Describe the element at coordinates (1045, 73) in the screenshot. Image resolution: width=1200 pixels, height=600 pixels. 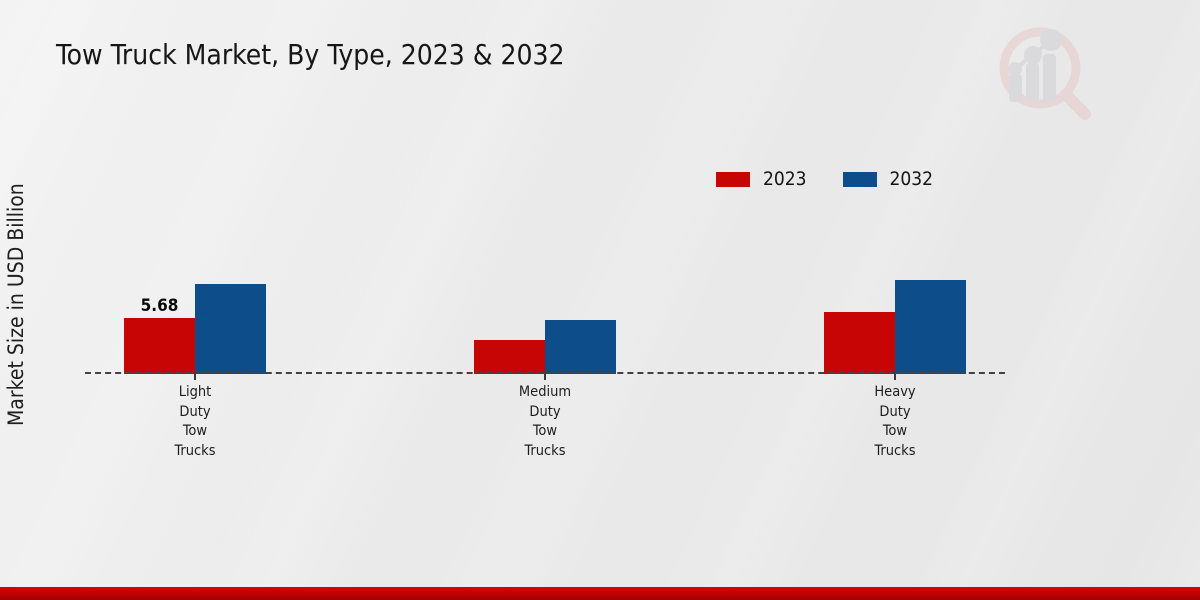
I see `magnifier-bar-chart-watermark-icon` at that location.